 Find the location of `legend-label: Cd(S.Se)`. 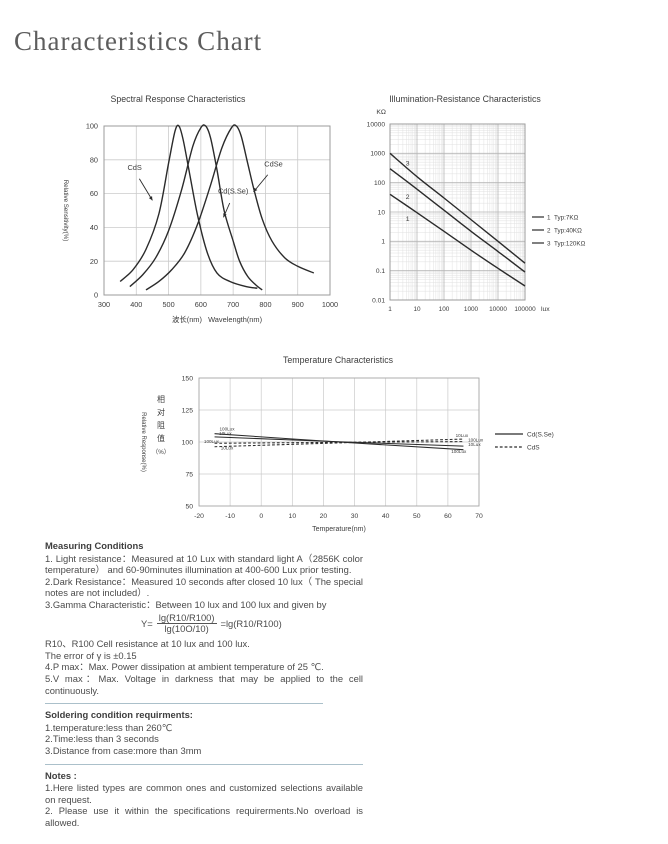

legend-label: Cd(S.Se) is located at coordinates (540, 434).